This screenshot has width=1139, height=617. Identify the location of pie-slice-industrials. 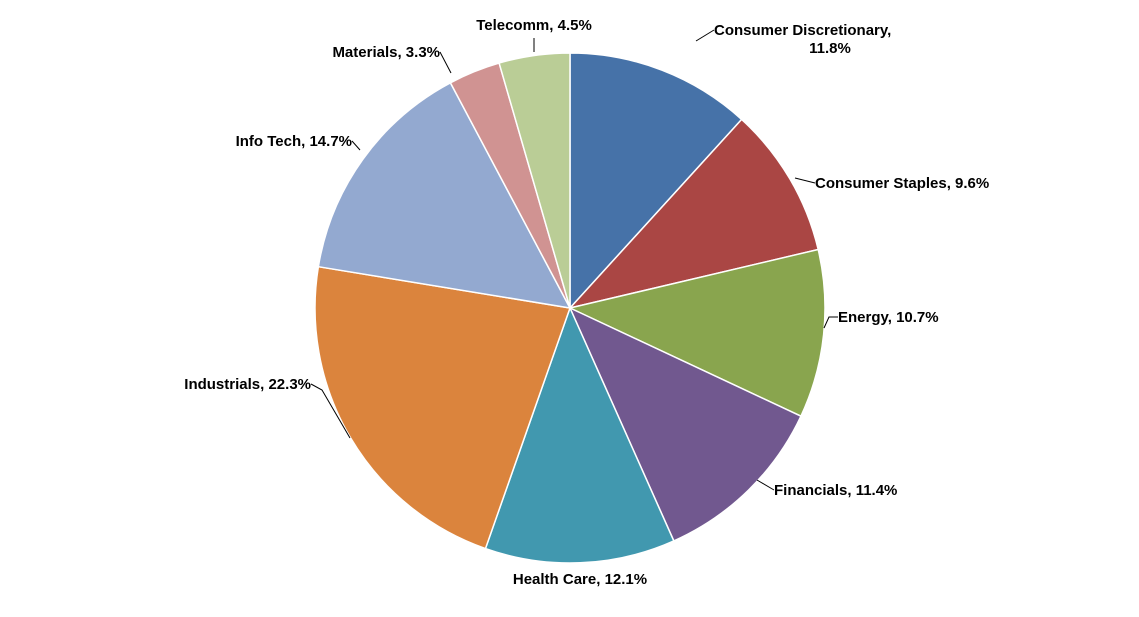
(443, 407).